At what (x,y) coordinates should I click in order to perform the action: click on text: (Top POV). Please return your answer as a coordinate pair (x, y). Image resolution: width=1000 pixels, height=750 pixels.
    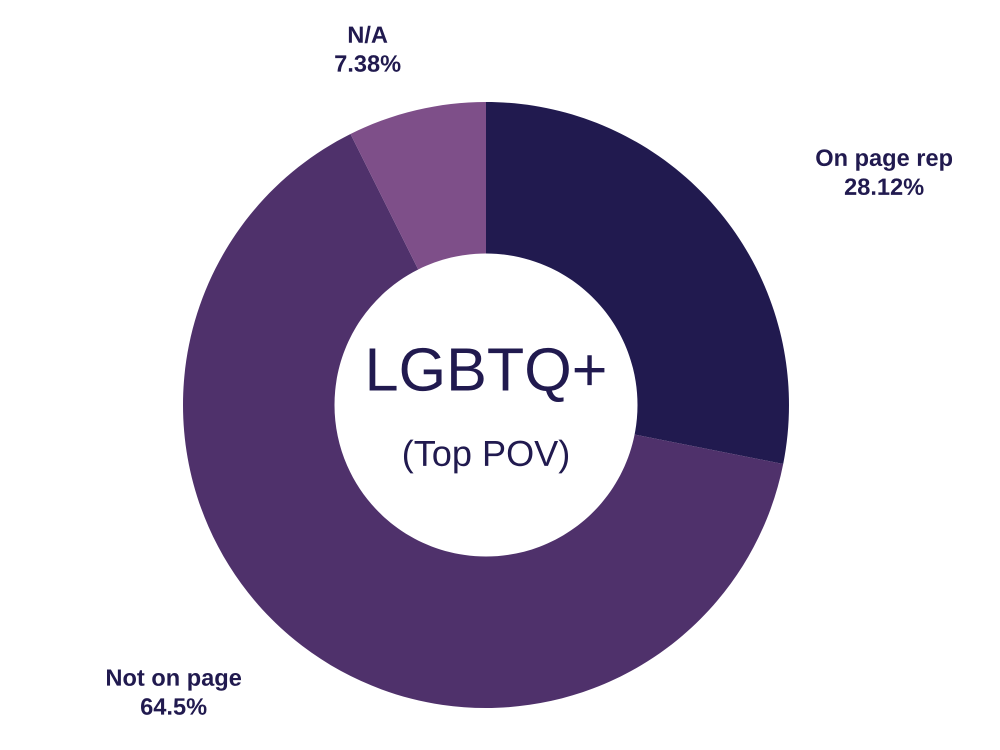
    Looking at the image, I should click on (486, 457).